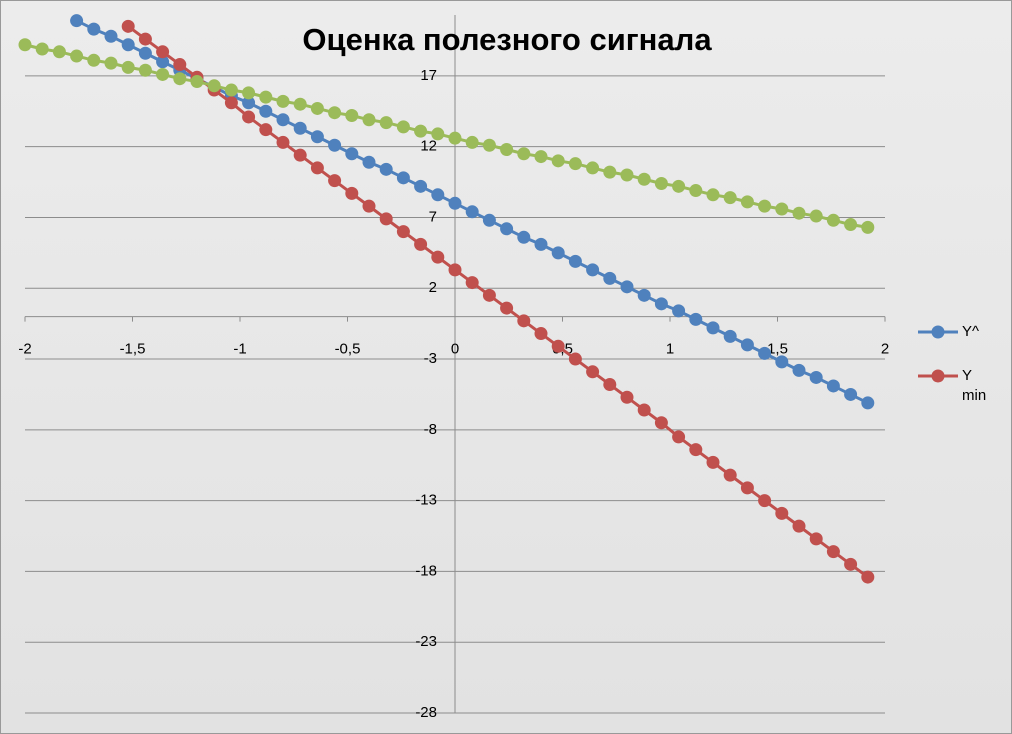  Describe the element at coordinates (455, 349) in the screenshot. I see `x-tick-label: 0` at that location.